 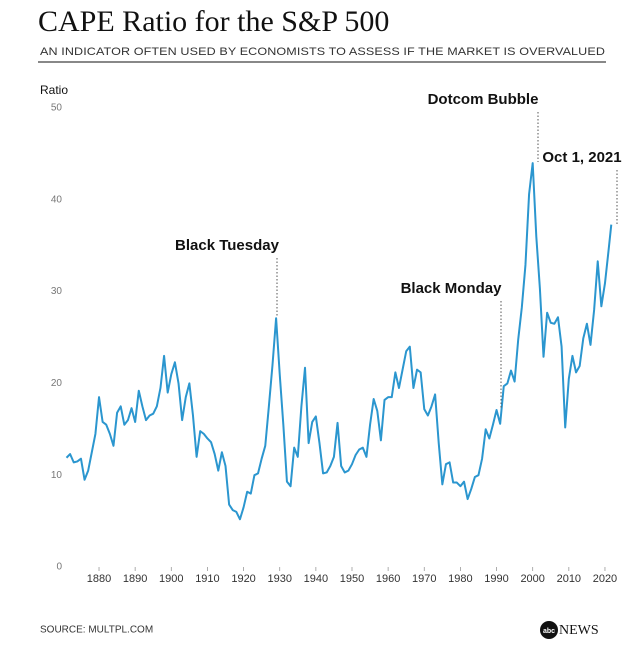 I want to click on x-tick-label: 2010, so click(x=569, y=579).